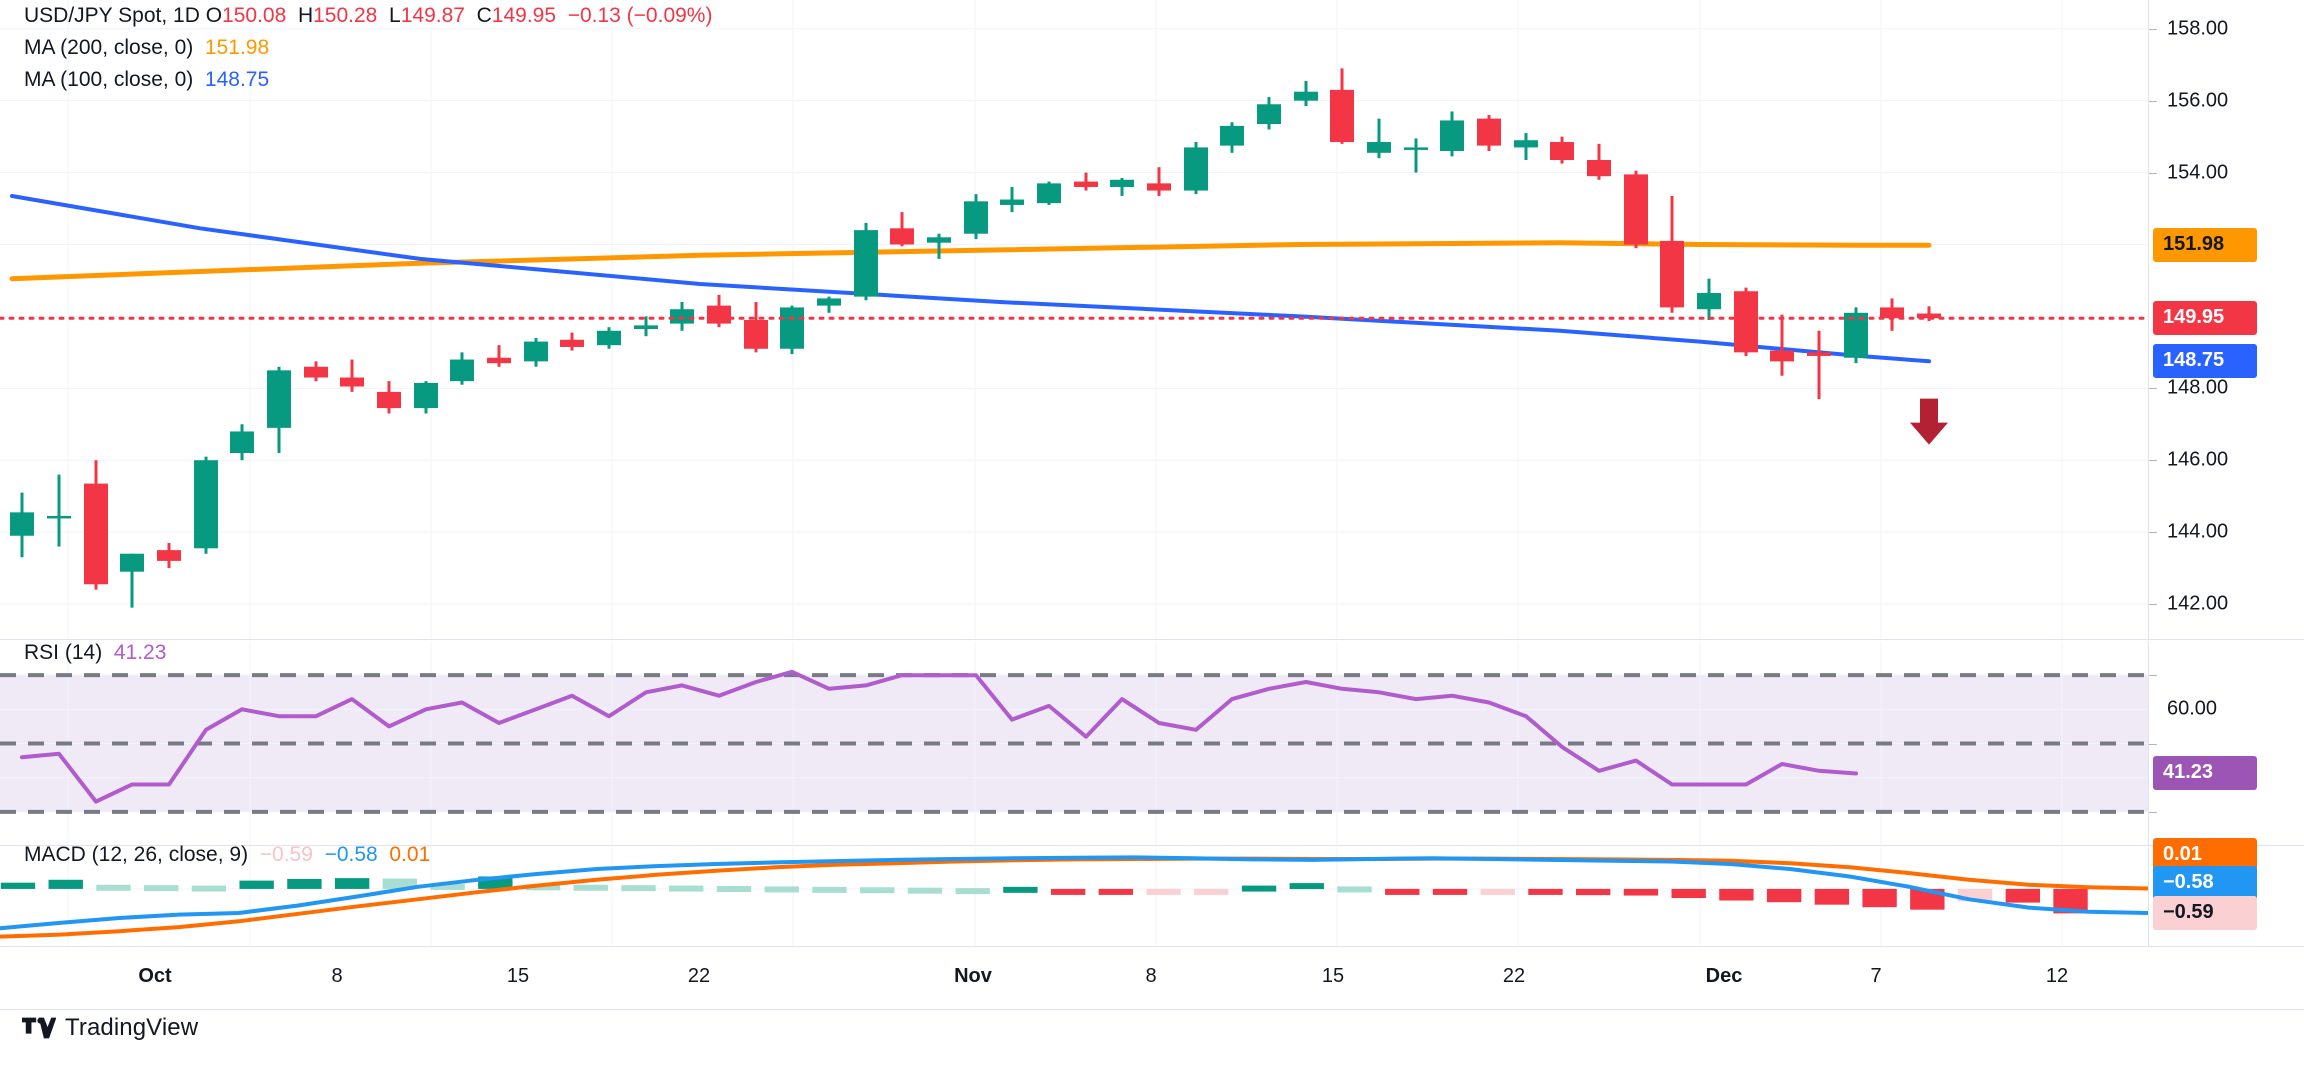 This screenshot has width=2304, height=1066. What do you see at coordinates (2205, 245) in the screenshot?
I see `ma200-price-pill: 151.98` at bounding box center [2205, 245].